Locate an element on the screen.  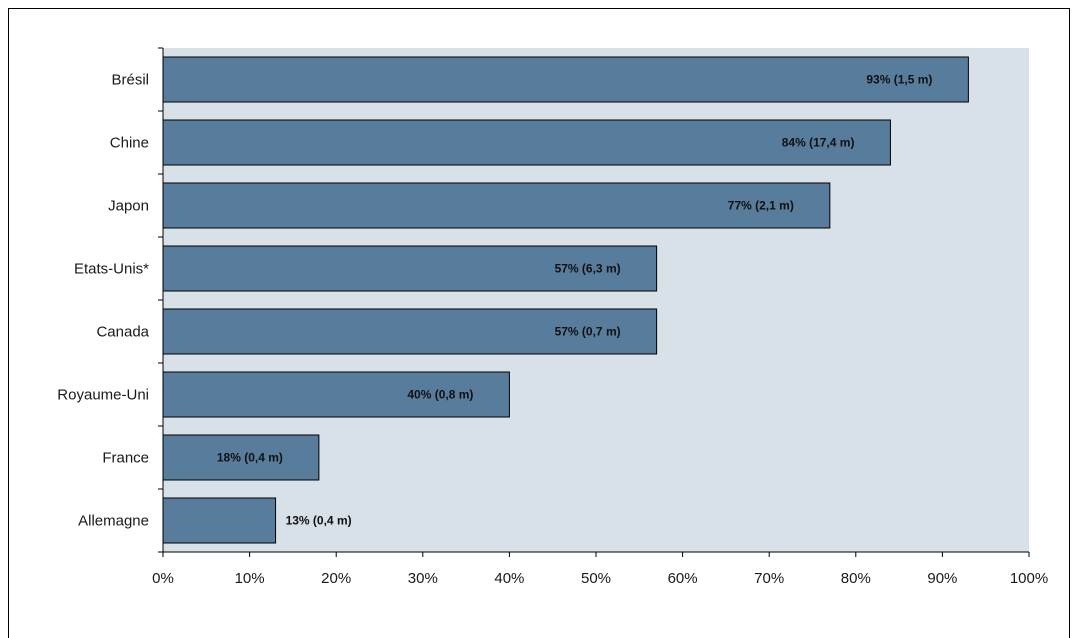
category-label: Canada is located at coordinates (122, 332).